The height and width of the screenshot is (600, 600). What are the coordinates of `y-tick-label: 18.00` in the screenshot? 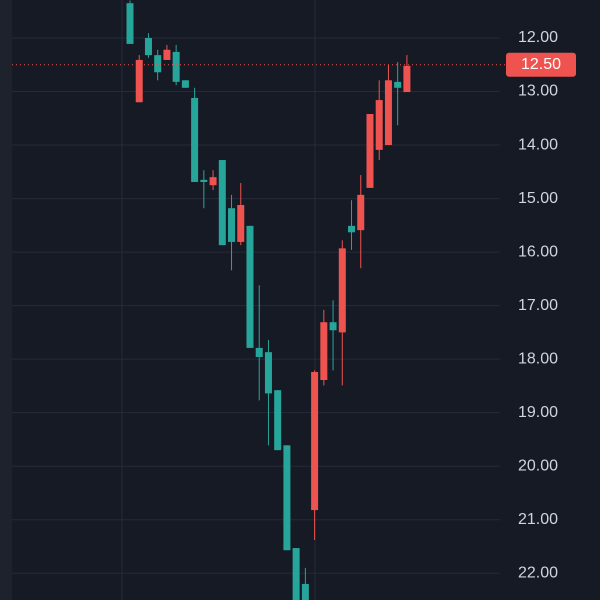 It's located at (538, 358).